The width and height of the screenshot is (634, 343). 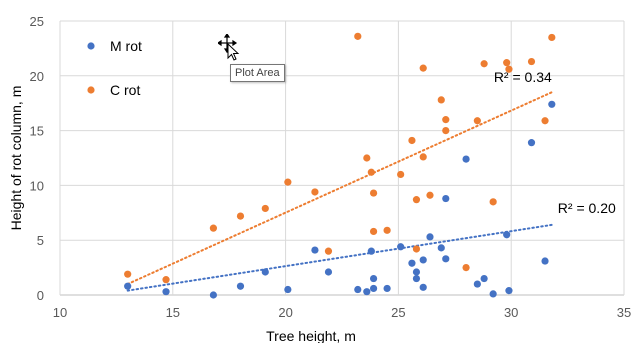 I want to click on y-tick-label: 10, so click(x=37, y=185).